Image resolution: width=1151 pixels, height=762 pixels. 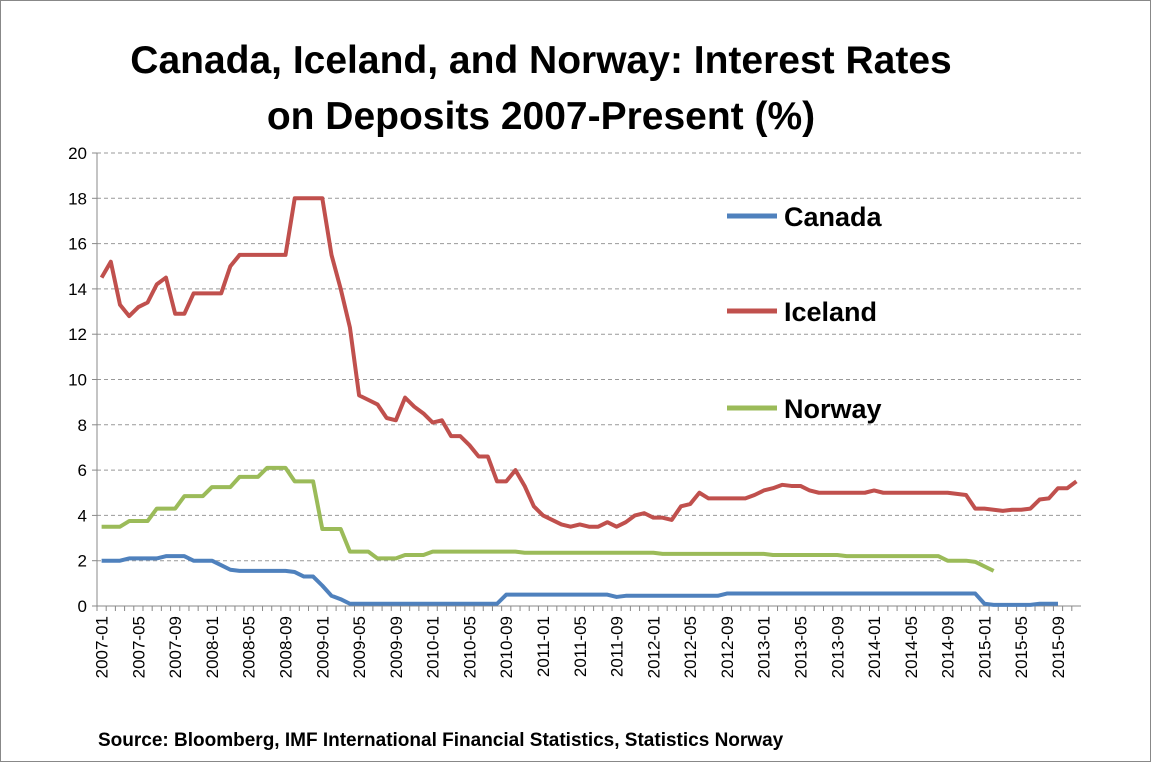 What do you see at coordinates (984, 647) in the screenshot?
I see `x-tick-label: 2015-01` at bounding box center [984, 647].